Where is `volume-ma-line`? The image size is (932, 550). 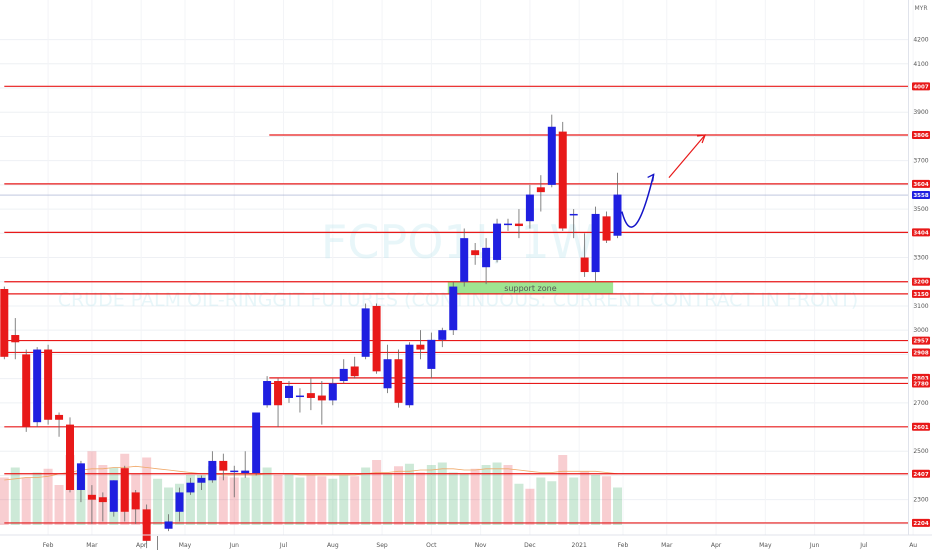 volume-ma-line is located at coordinates (311, 473).